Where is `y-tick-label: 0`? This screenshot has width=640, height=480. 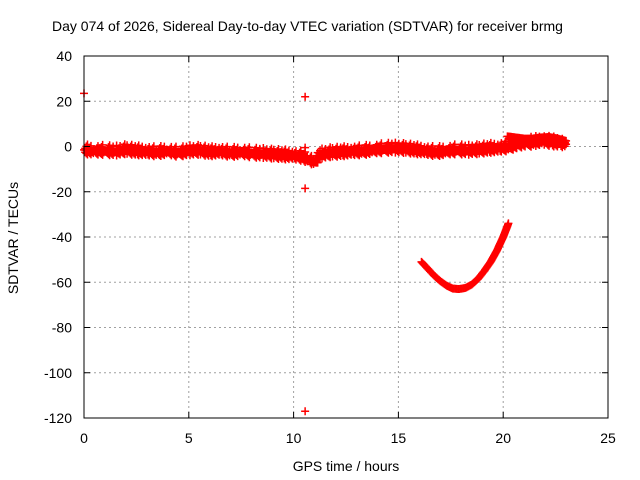 y-tick-label: 0 is located at coordinates (68, 147).